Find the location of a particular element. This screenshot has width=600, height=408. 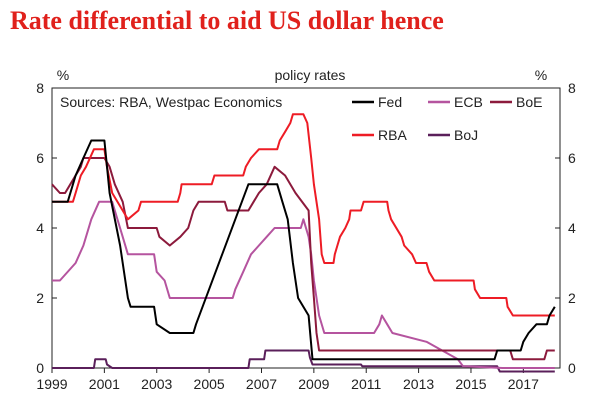

y-tick-right-label: 4 is located at coordinates (572, 228).